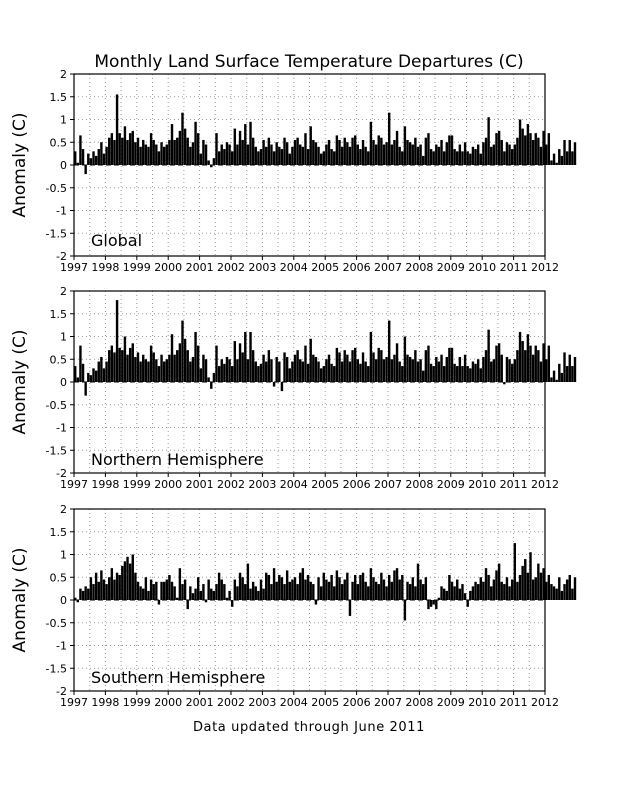 The width and height of the screenshot is (618, 800). What do you see at coordinates (61, 211) in the screenshot?
I see `y-tick-label: -1` at bounding box center [61, 211].